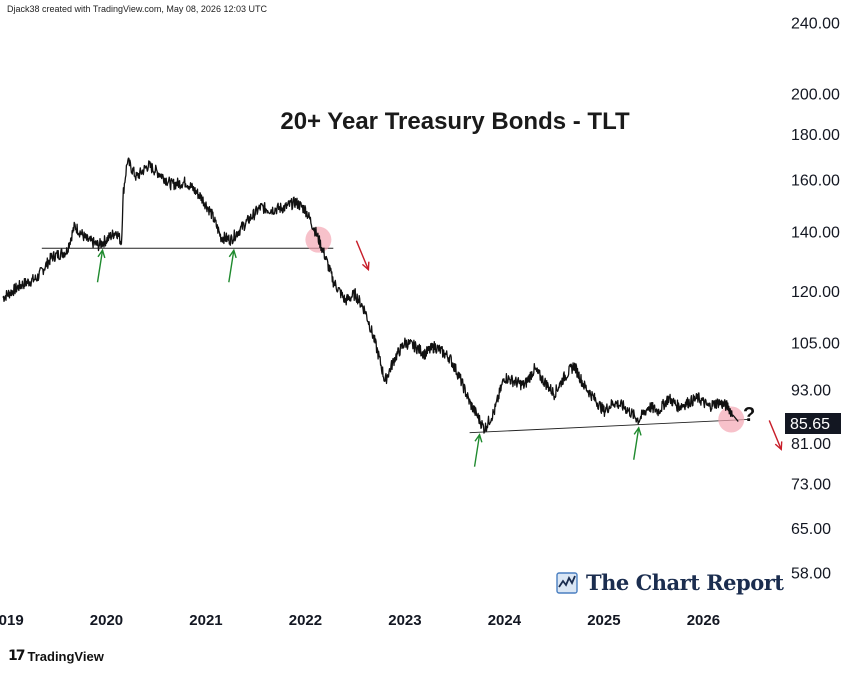 Image resolution: width=860 pixels, height=675 pixels. Describe the element at coordinates (815, 94) in the screenshot. I see `y-tick-label: 200.00` at that location.